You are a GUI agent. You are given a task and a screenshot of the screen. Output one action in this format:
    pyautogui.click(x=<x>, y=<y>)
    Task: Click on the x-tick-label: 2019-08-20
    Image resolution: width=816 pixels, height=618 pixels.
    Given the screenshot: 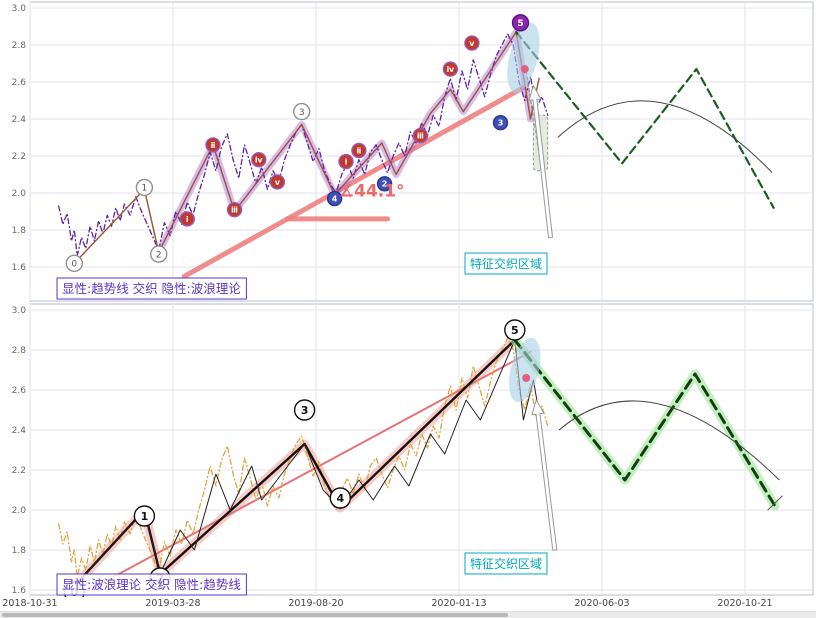 What is the action you would take?
    pyautogui.click(x=316, y=603)
    